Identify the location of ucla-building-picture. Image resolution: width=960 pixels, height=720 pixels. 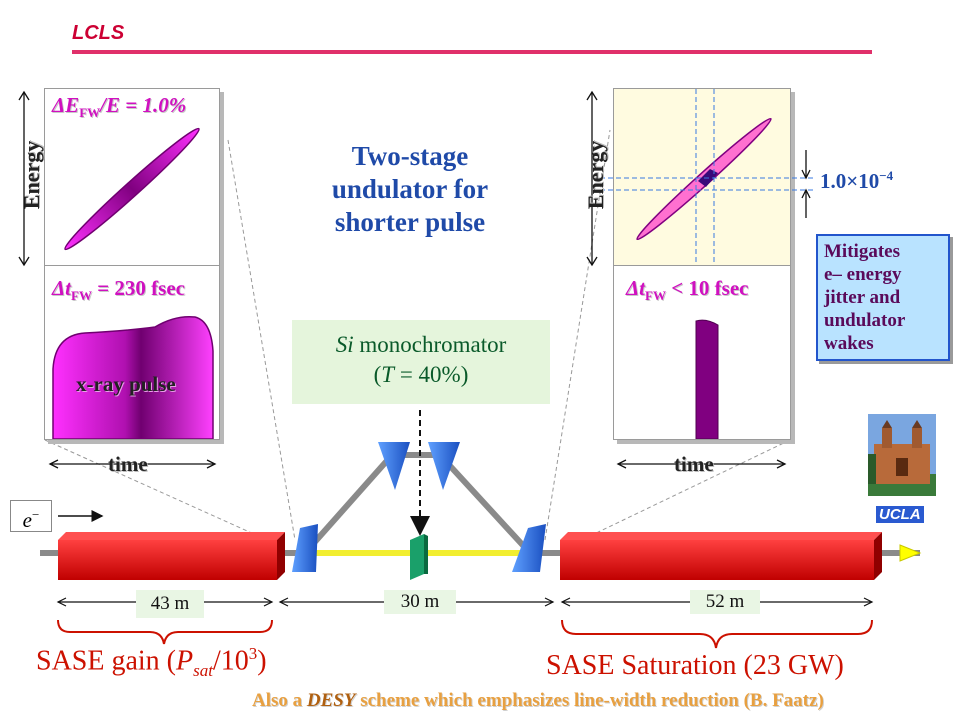
(902, 455).